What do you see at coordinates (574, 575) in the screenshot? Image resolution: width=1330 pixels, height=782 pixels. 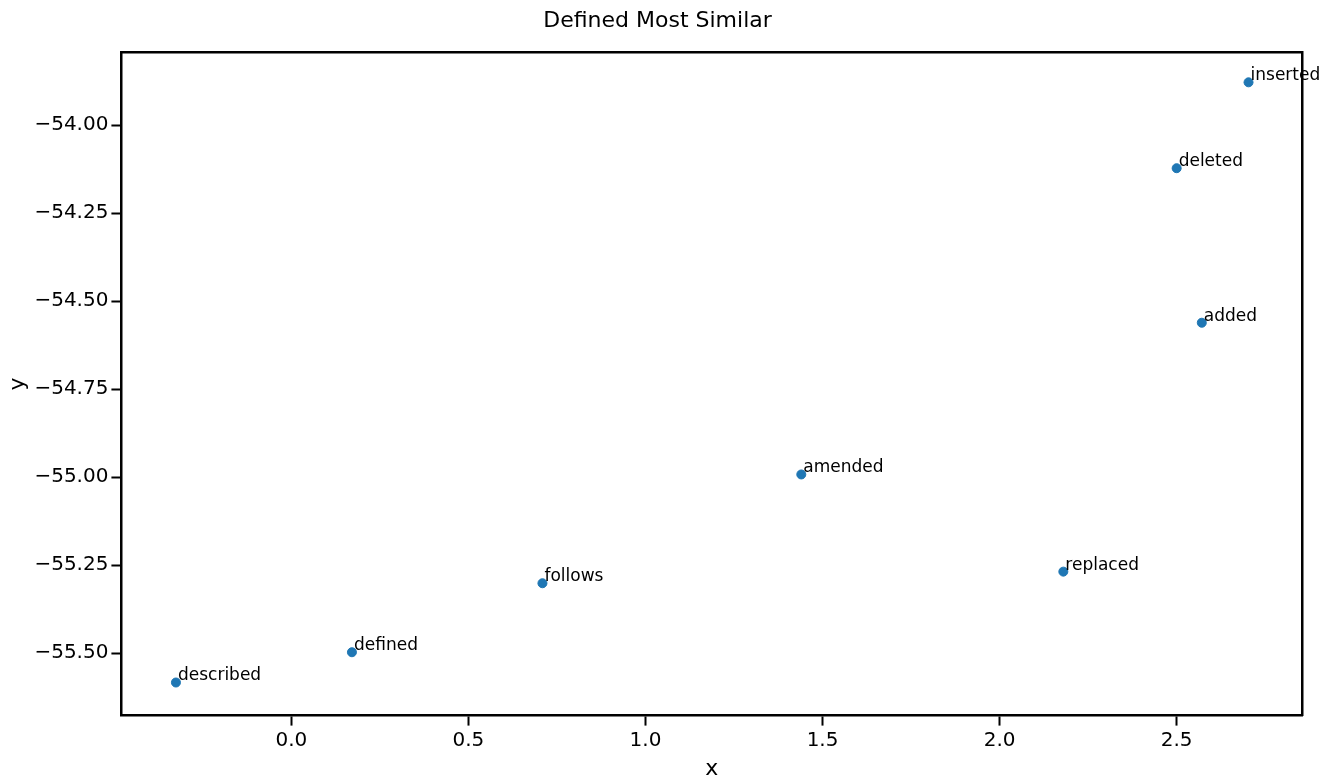 I see `annotation: follows` at bounding box center [574, 575].